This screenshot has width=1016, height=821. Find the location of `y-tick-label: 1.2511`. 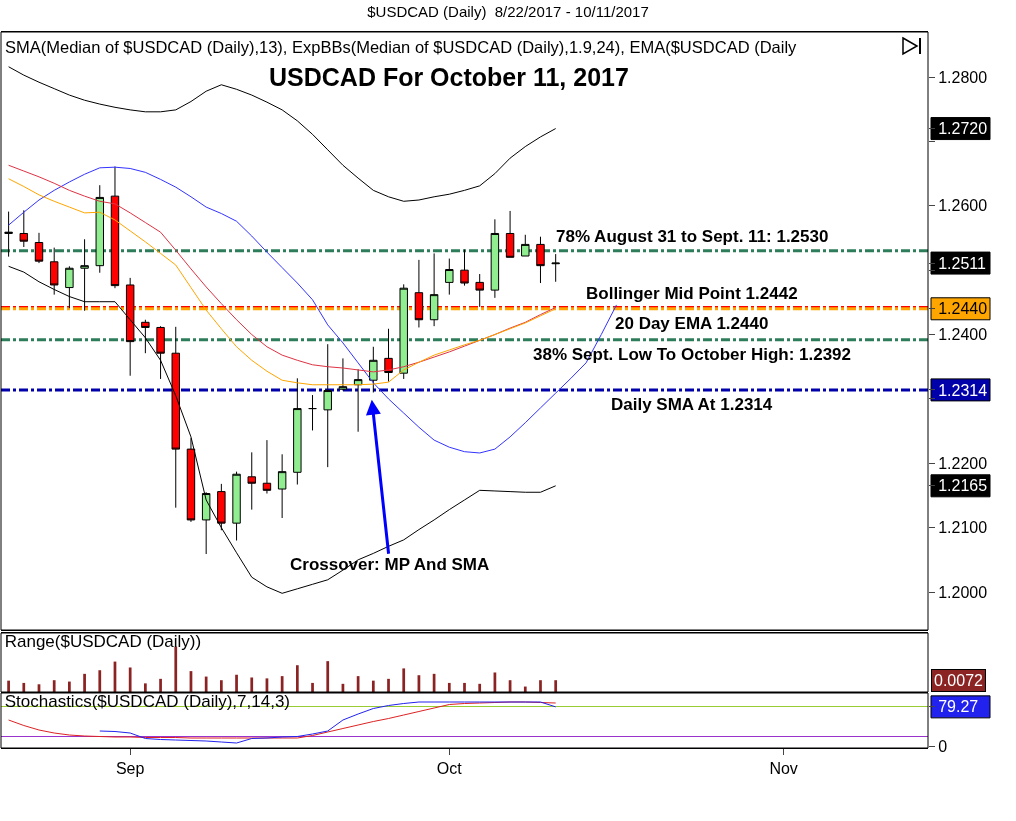

y-tick-label: 1.2511 is located at coordinates (962, 263).